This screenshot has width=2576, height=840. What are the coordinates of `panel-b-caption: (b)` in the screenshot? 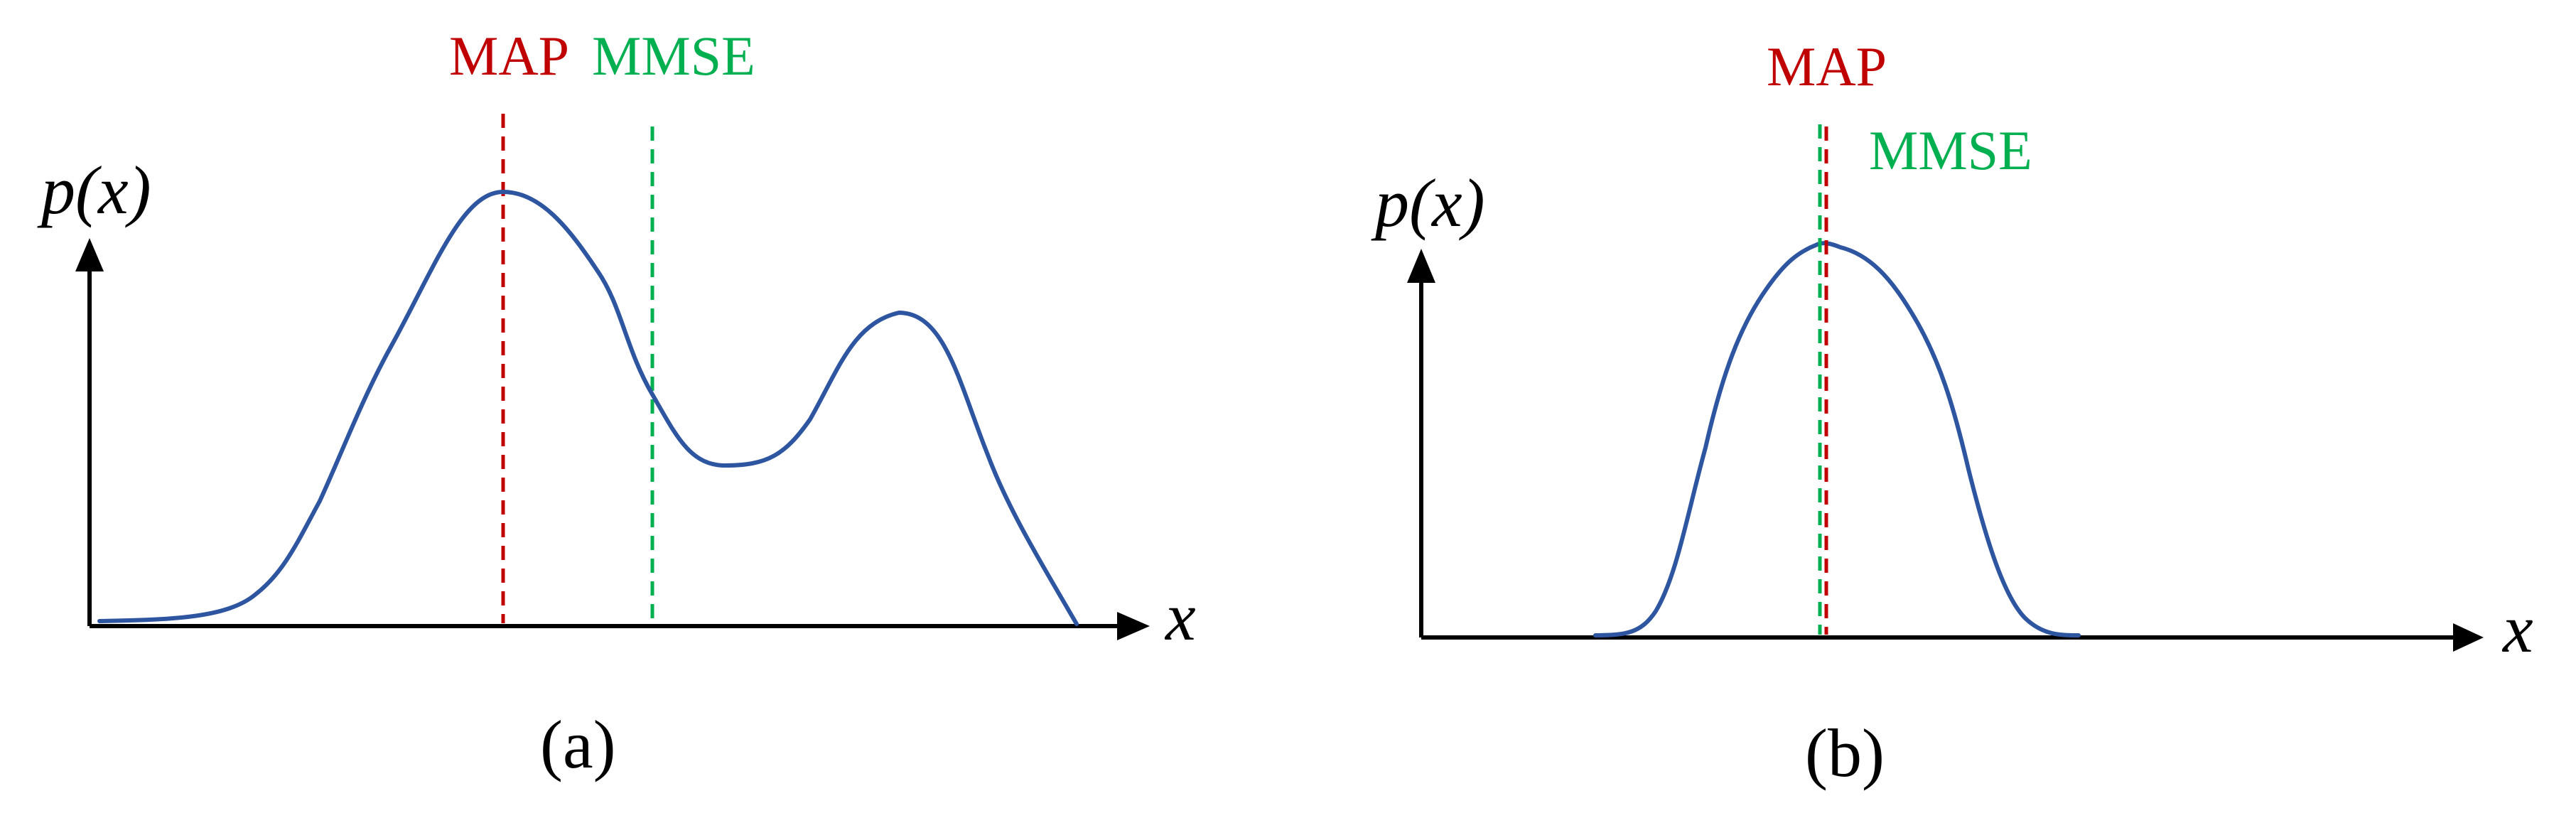 It's located at (1845, 753).